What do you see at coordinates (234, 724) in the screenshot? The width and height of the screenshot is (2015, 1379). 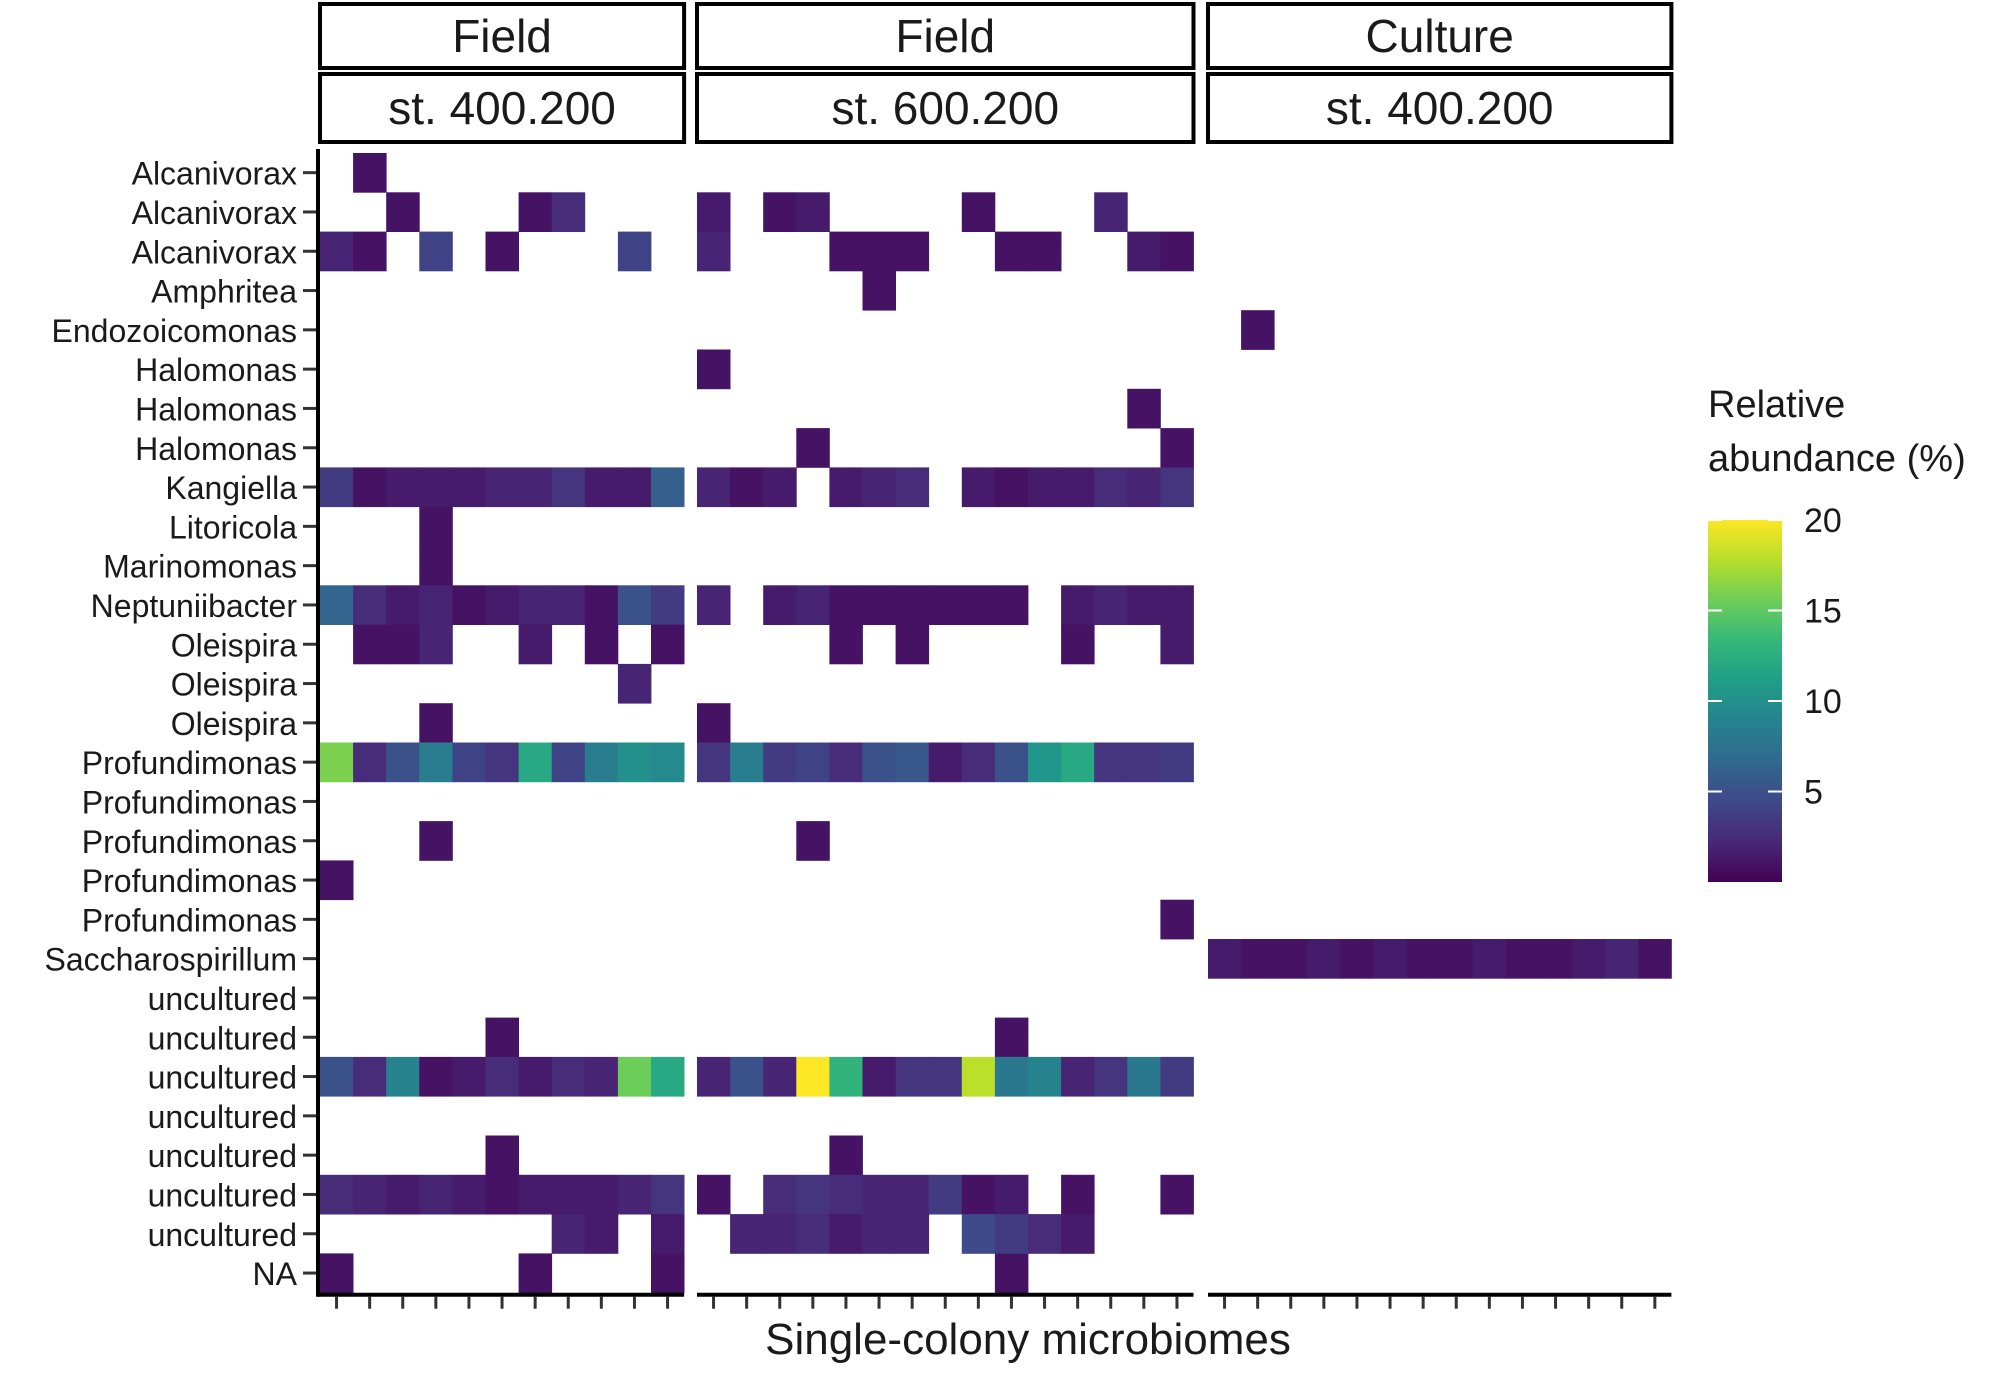 I see `row-label: Oleispira` at bounding box center [234, 724].